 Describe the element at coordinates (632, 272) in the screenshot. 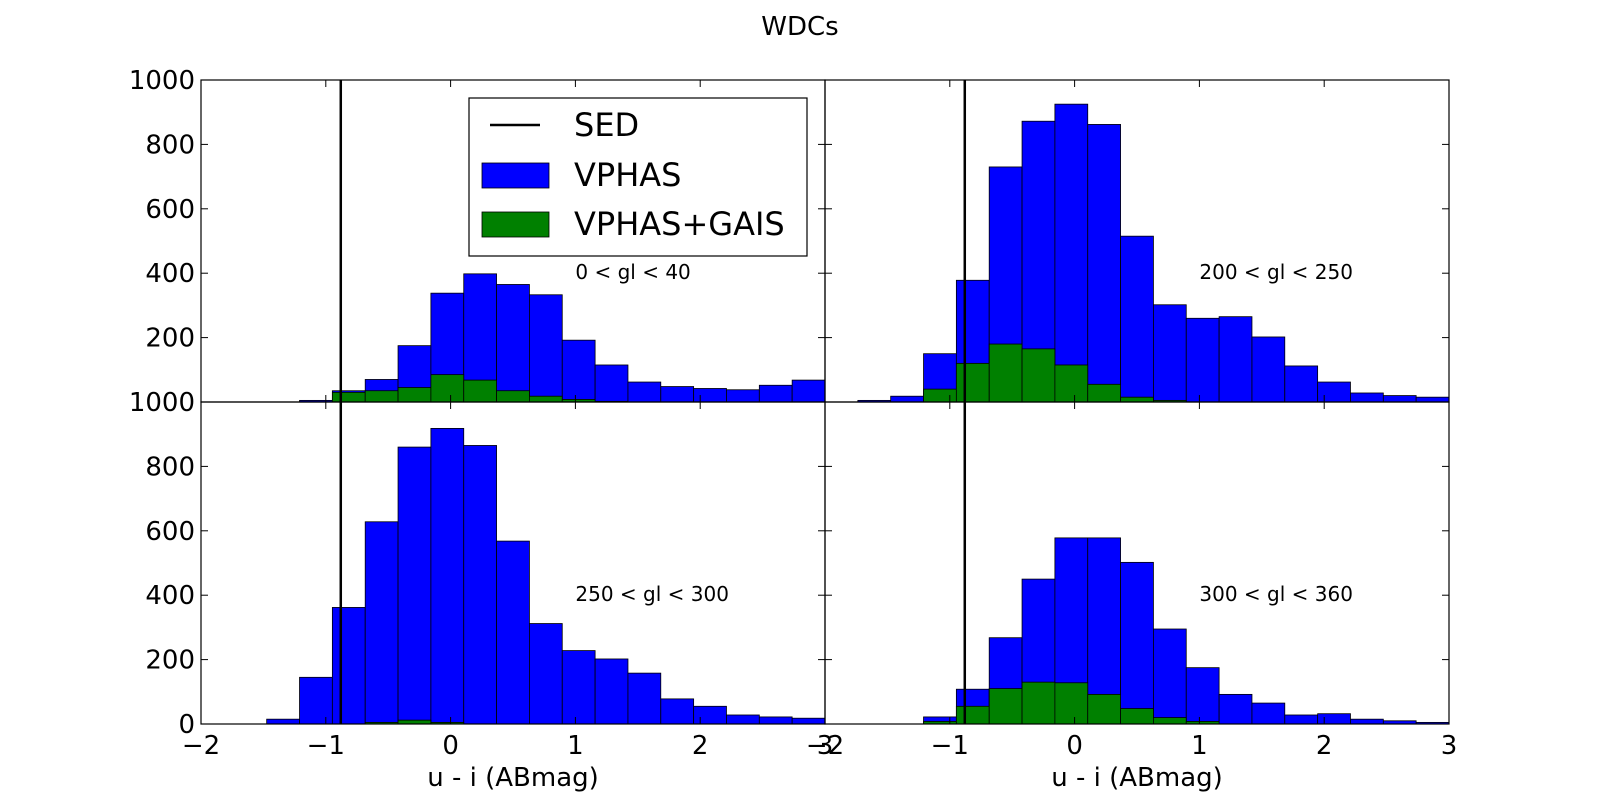

I see `region-label: 0 < gl < 40` at that location.